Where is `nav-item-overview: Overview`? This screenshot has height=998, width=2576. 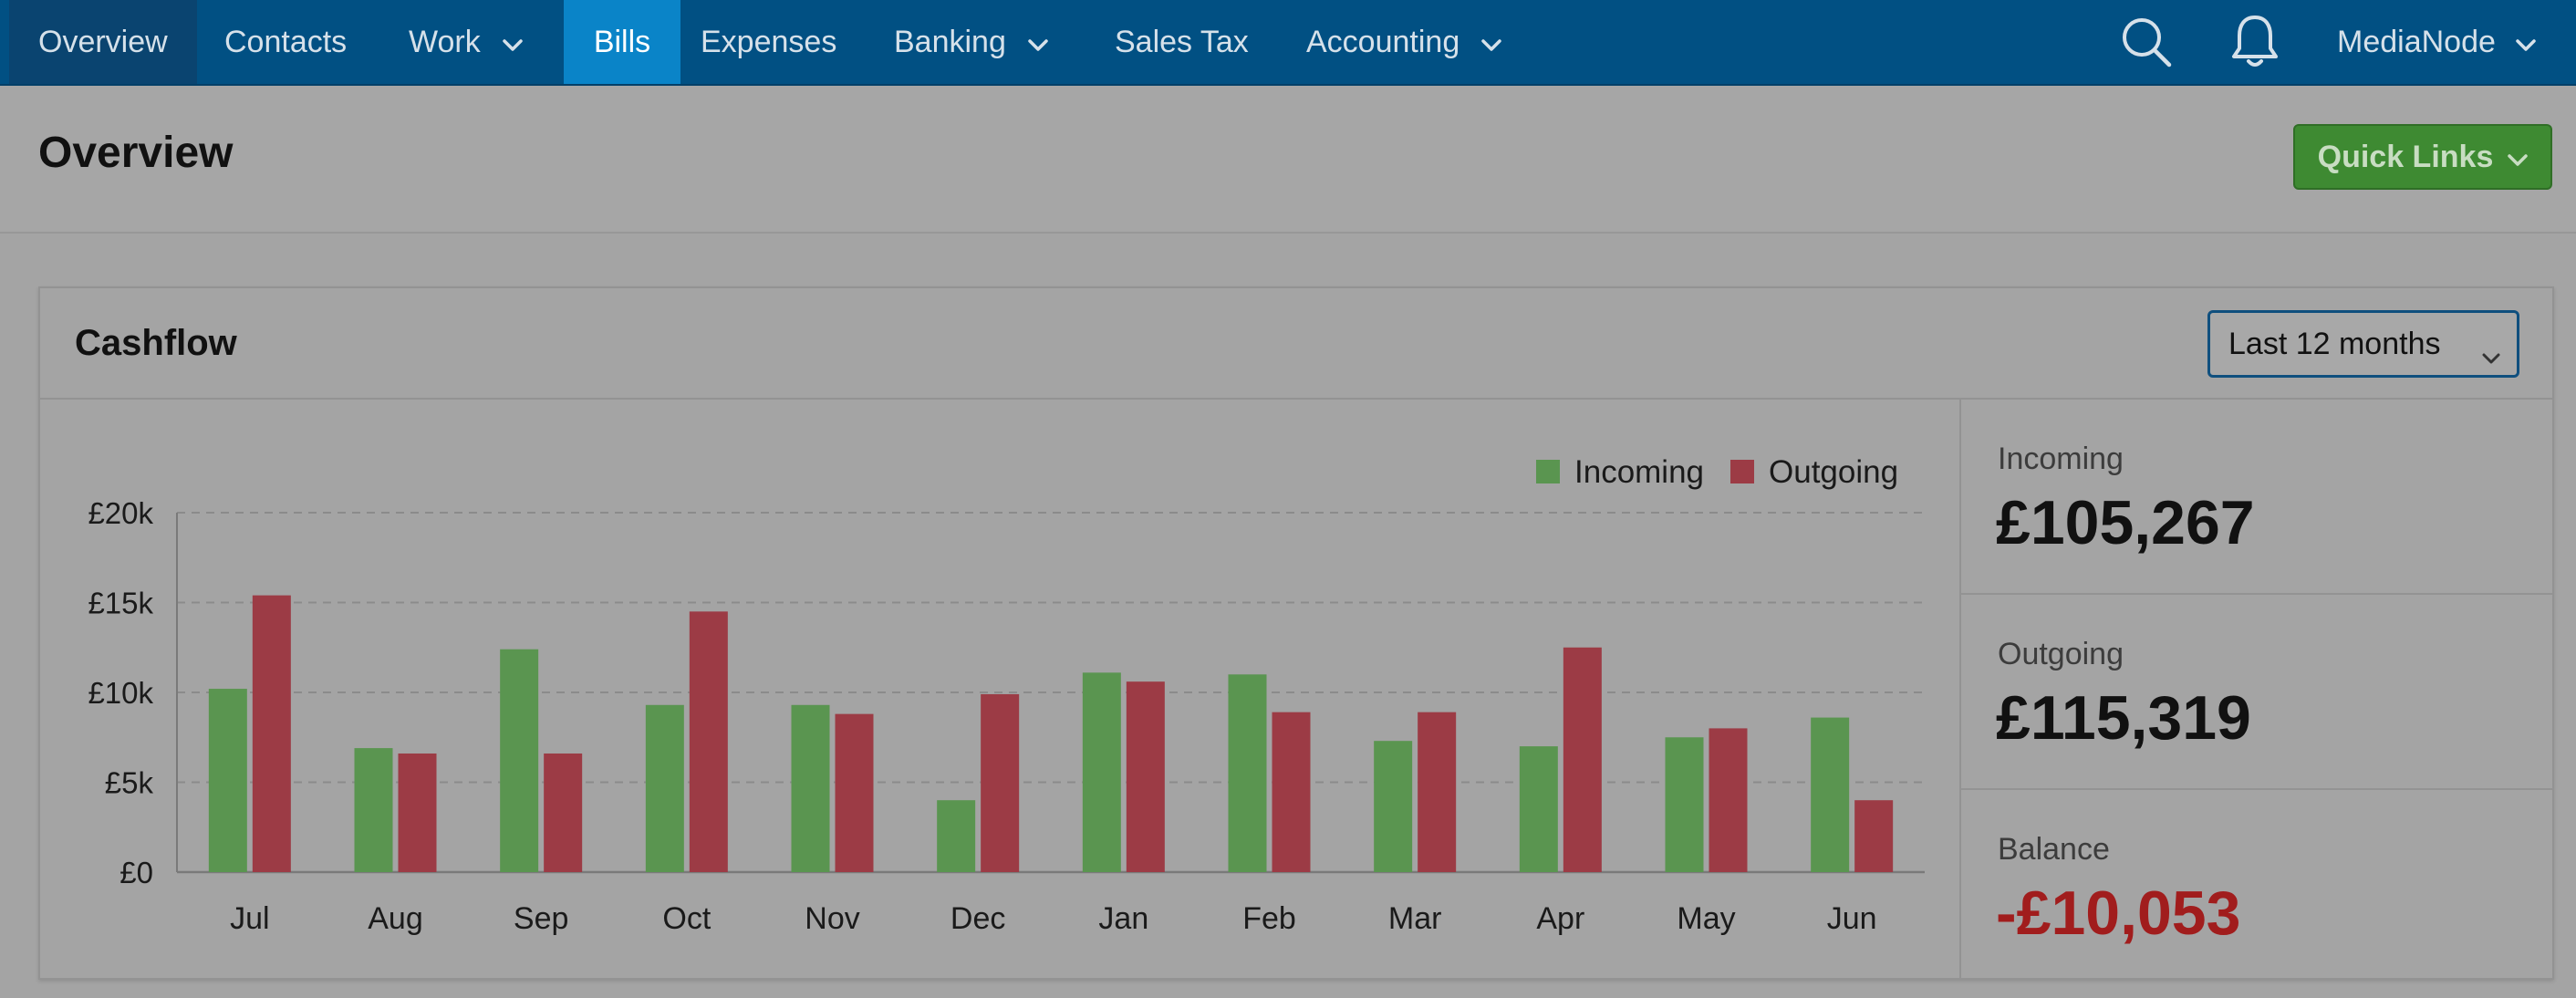
nav-item-overview: Overview is located at coordinates (103, 42).